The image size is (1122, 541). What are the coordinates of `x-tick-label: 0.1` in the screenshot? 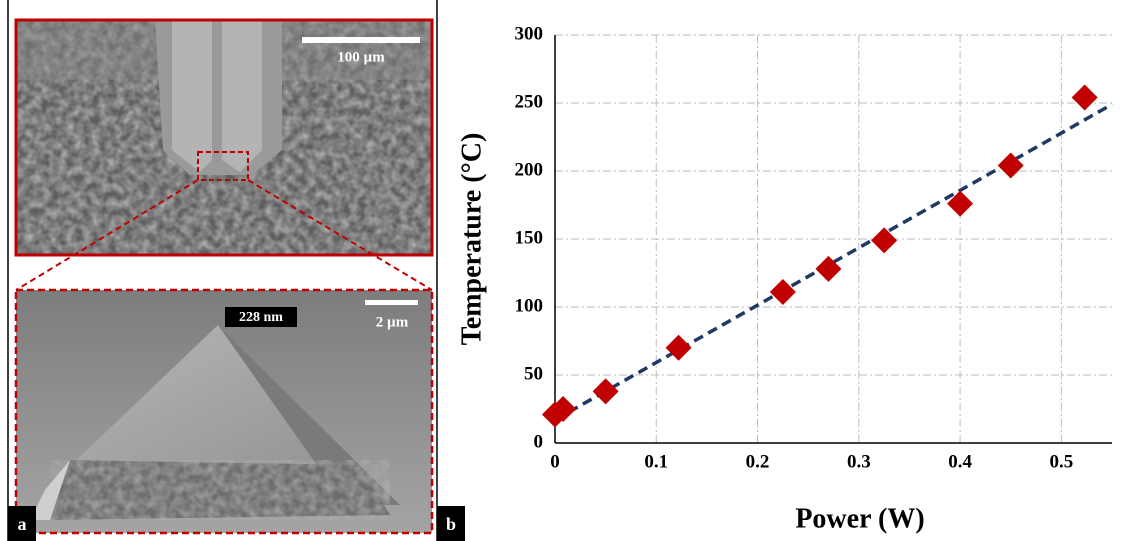 It's located at (656, 461).